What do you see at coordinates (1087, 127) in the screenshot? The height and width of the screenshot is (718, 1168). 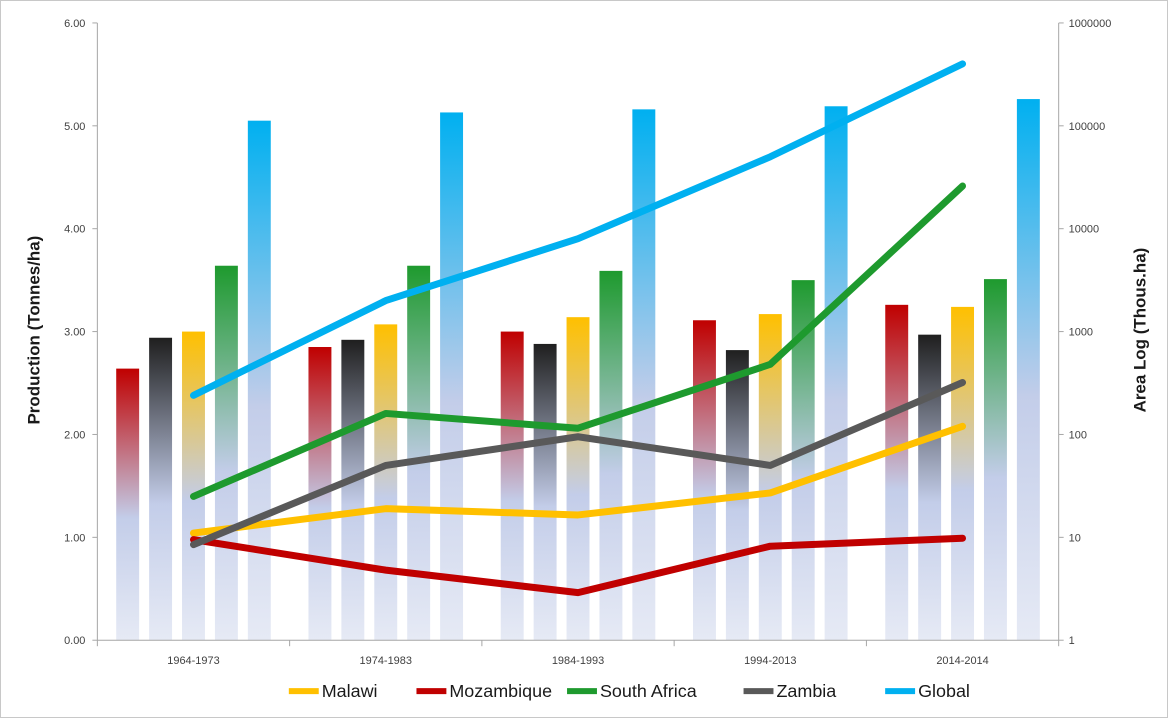 I see `y-right-tick-label: 100000` at bounding box center [1087, 127].